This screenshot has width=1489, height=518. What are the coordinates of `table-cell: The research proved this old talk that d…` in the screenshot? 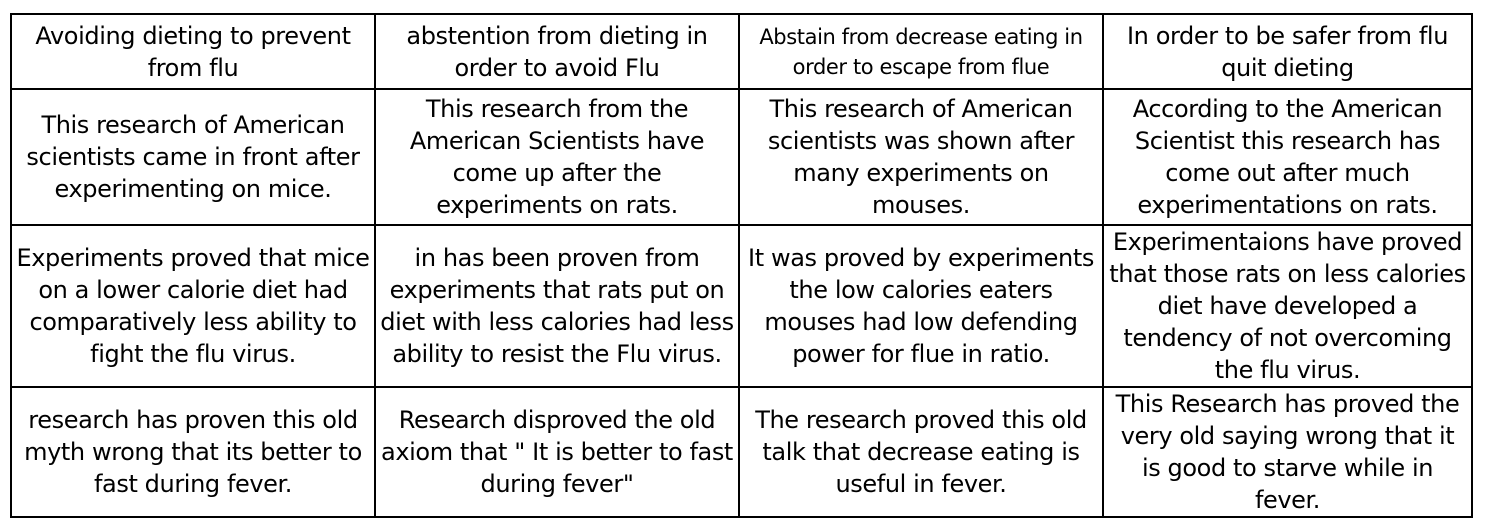 It's located at (921, 452).